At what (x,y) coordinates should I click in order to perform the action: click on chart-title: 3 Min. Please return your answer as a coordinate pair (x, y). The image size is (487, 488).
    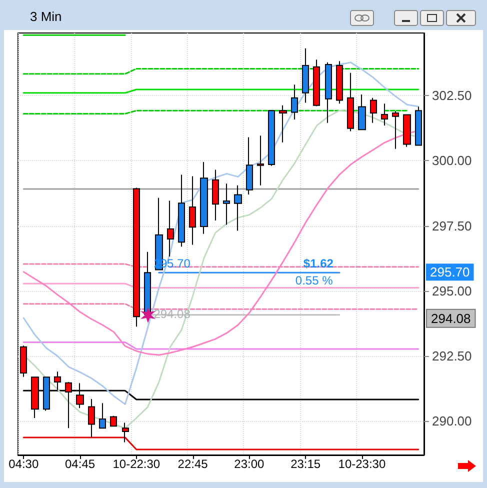
    Looking at the image, I should click on (46, 16).